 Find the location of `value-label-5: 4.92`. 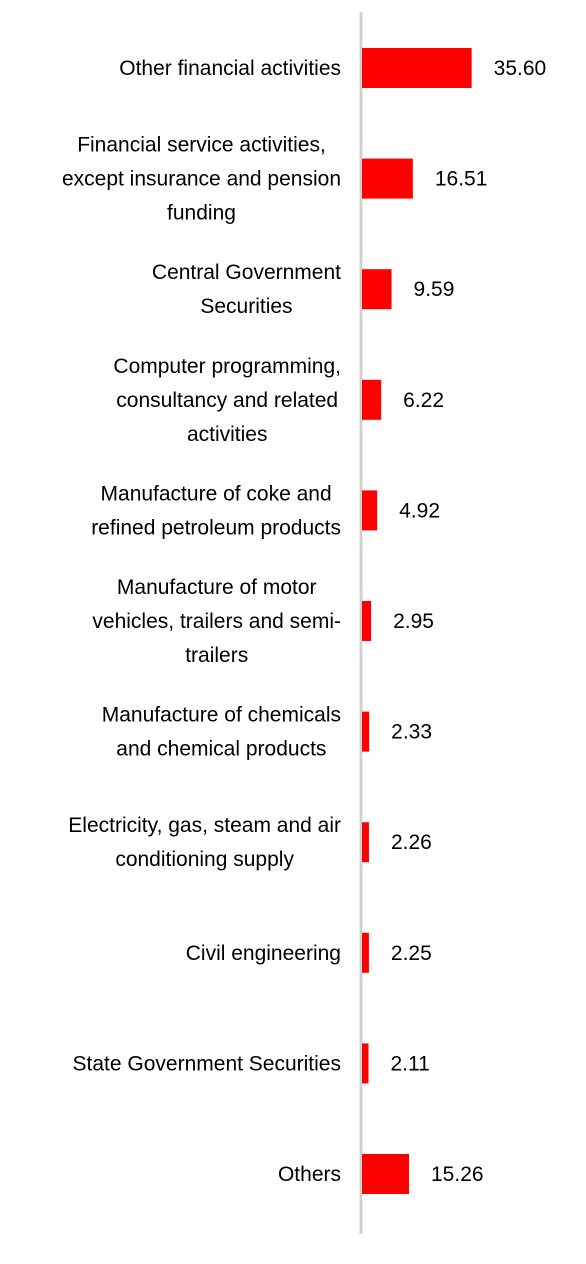

value-label-5: 4.92 is located at coordinates (419, 510).